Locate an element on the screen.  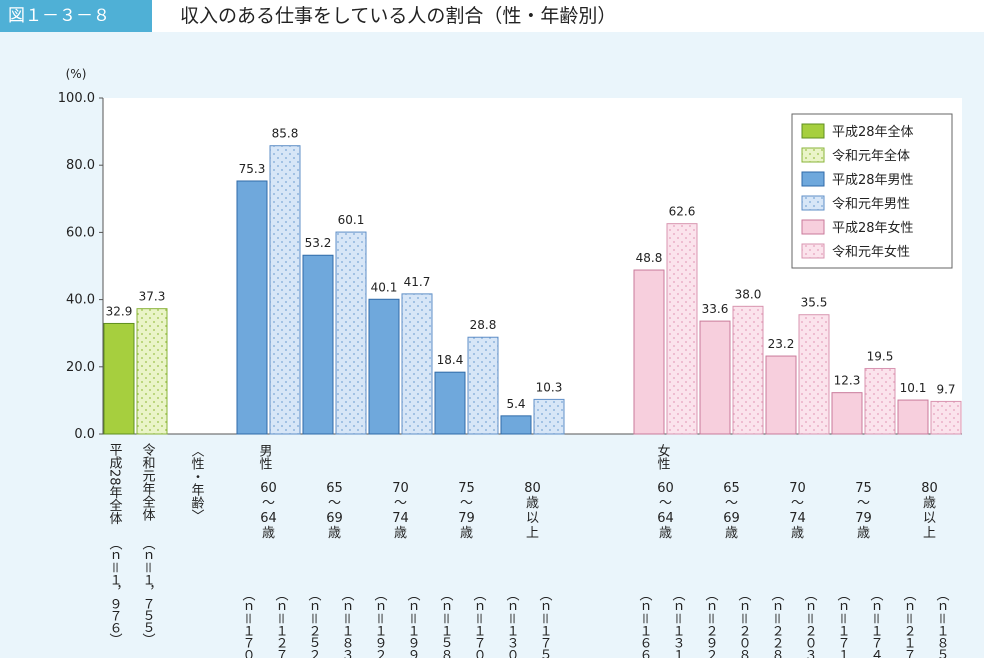
total-category-label: 平成28年全体 is located at coordinates (115, 484).